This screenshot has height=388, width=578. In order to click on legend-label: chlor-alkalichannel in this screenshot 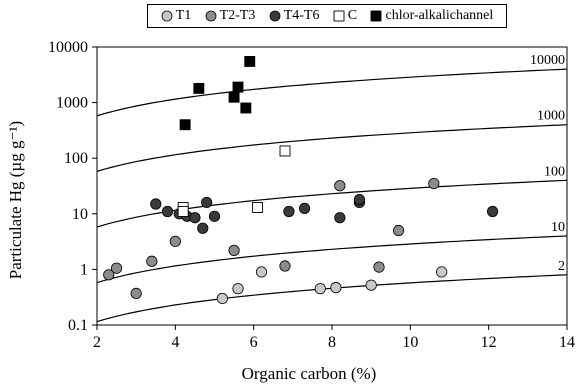, I will do `click(439, 15)`.